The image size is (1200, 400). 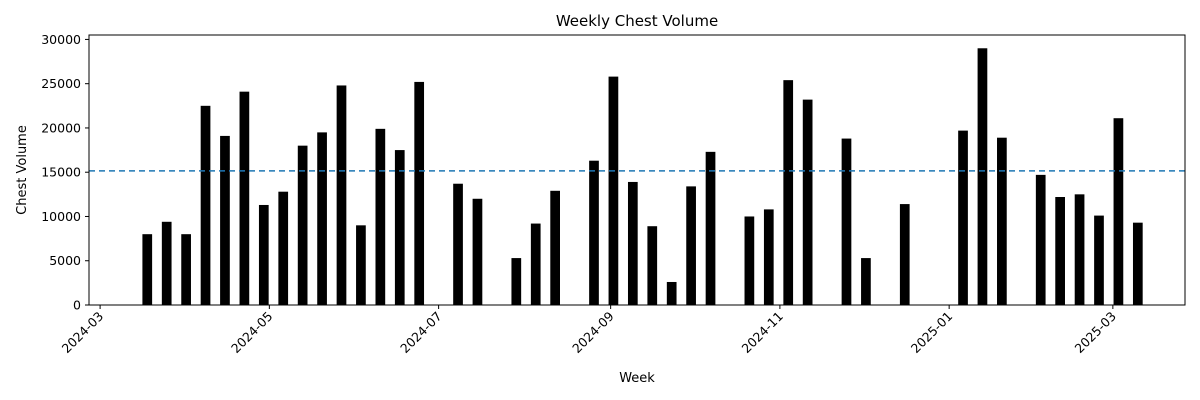 I want to click on y-tick-label: 20000, so click(x=61, y=127).